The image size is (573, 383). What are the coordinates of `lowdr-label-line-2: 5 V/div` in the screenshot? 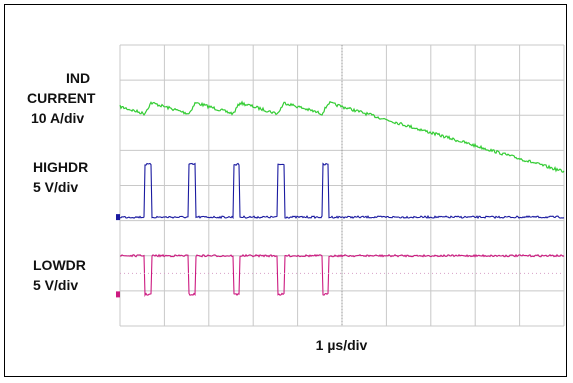 It's located at (56, 285).